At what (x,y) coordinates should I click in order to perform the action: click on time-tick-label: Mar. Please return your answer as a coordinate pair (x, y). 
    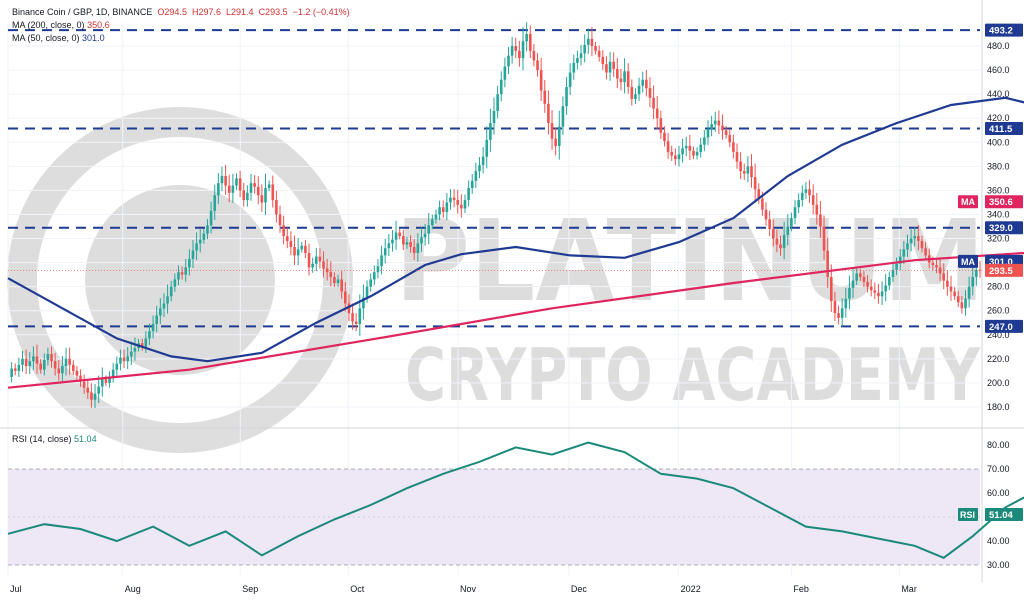
    Looking at the image, I should click on (909, 589).